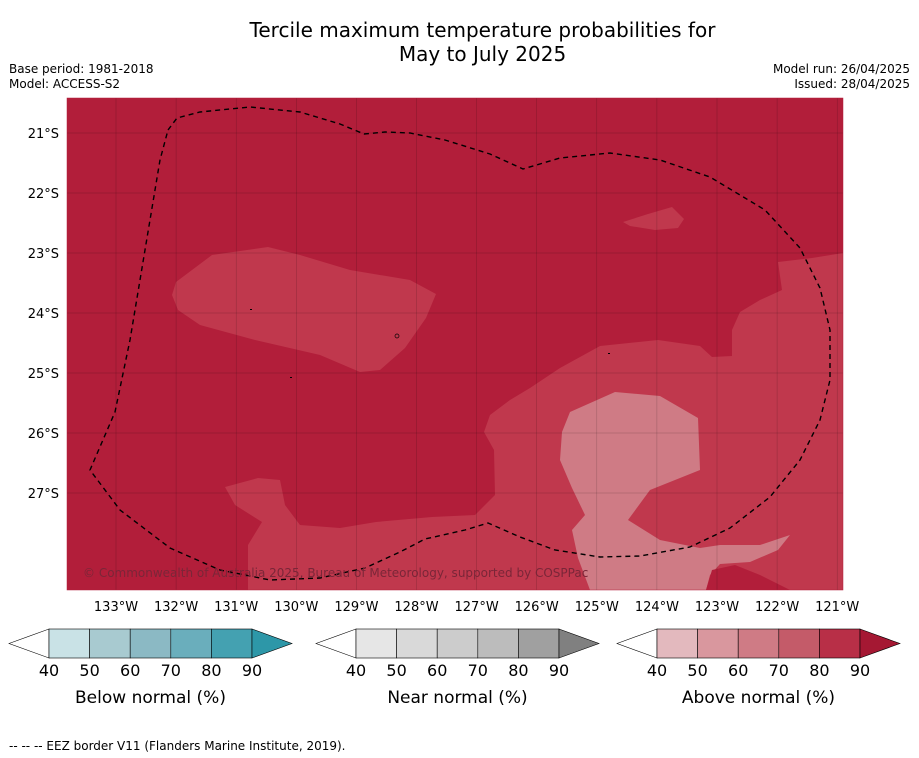  I want to click on longitude-label: 125°W, so click(597, 607).